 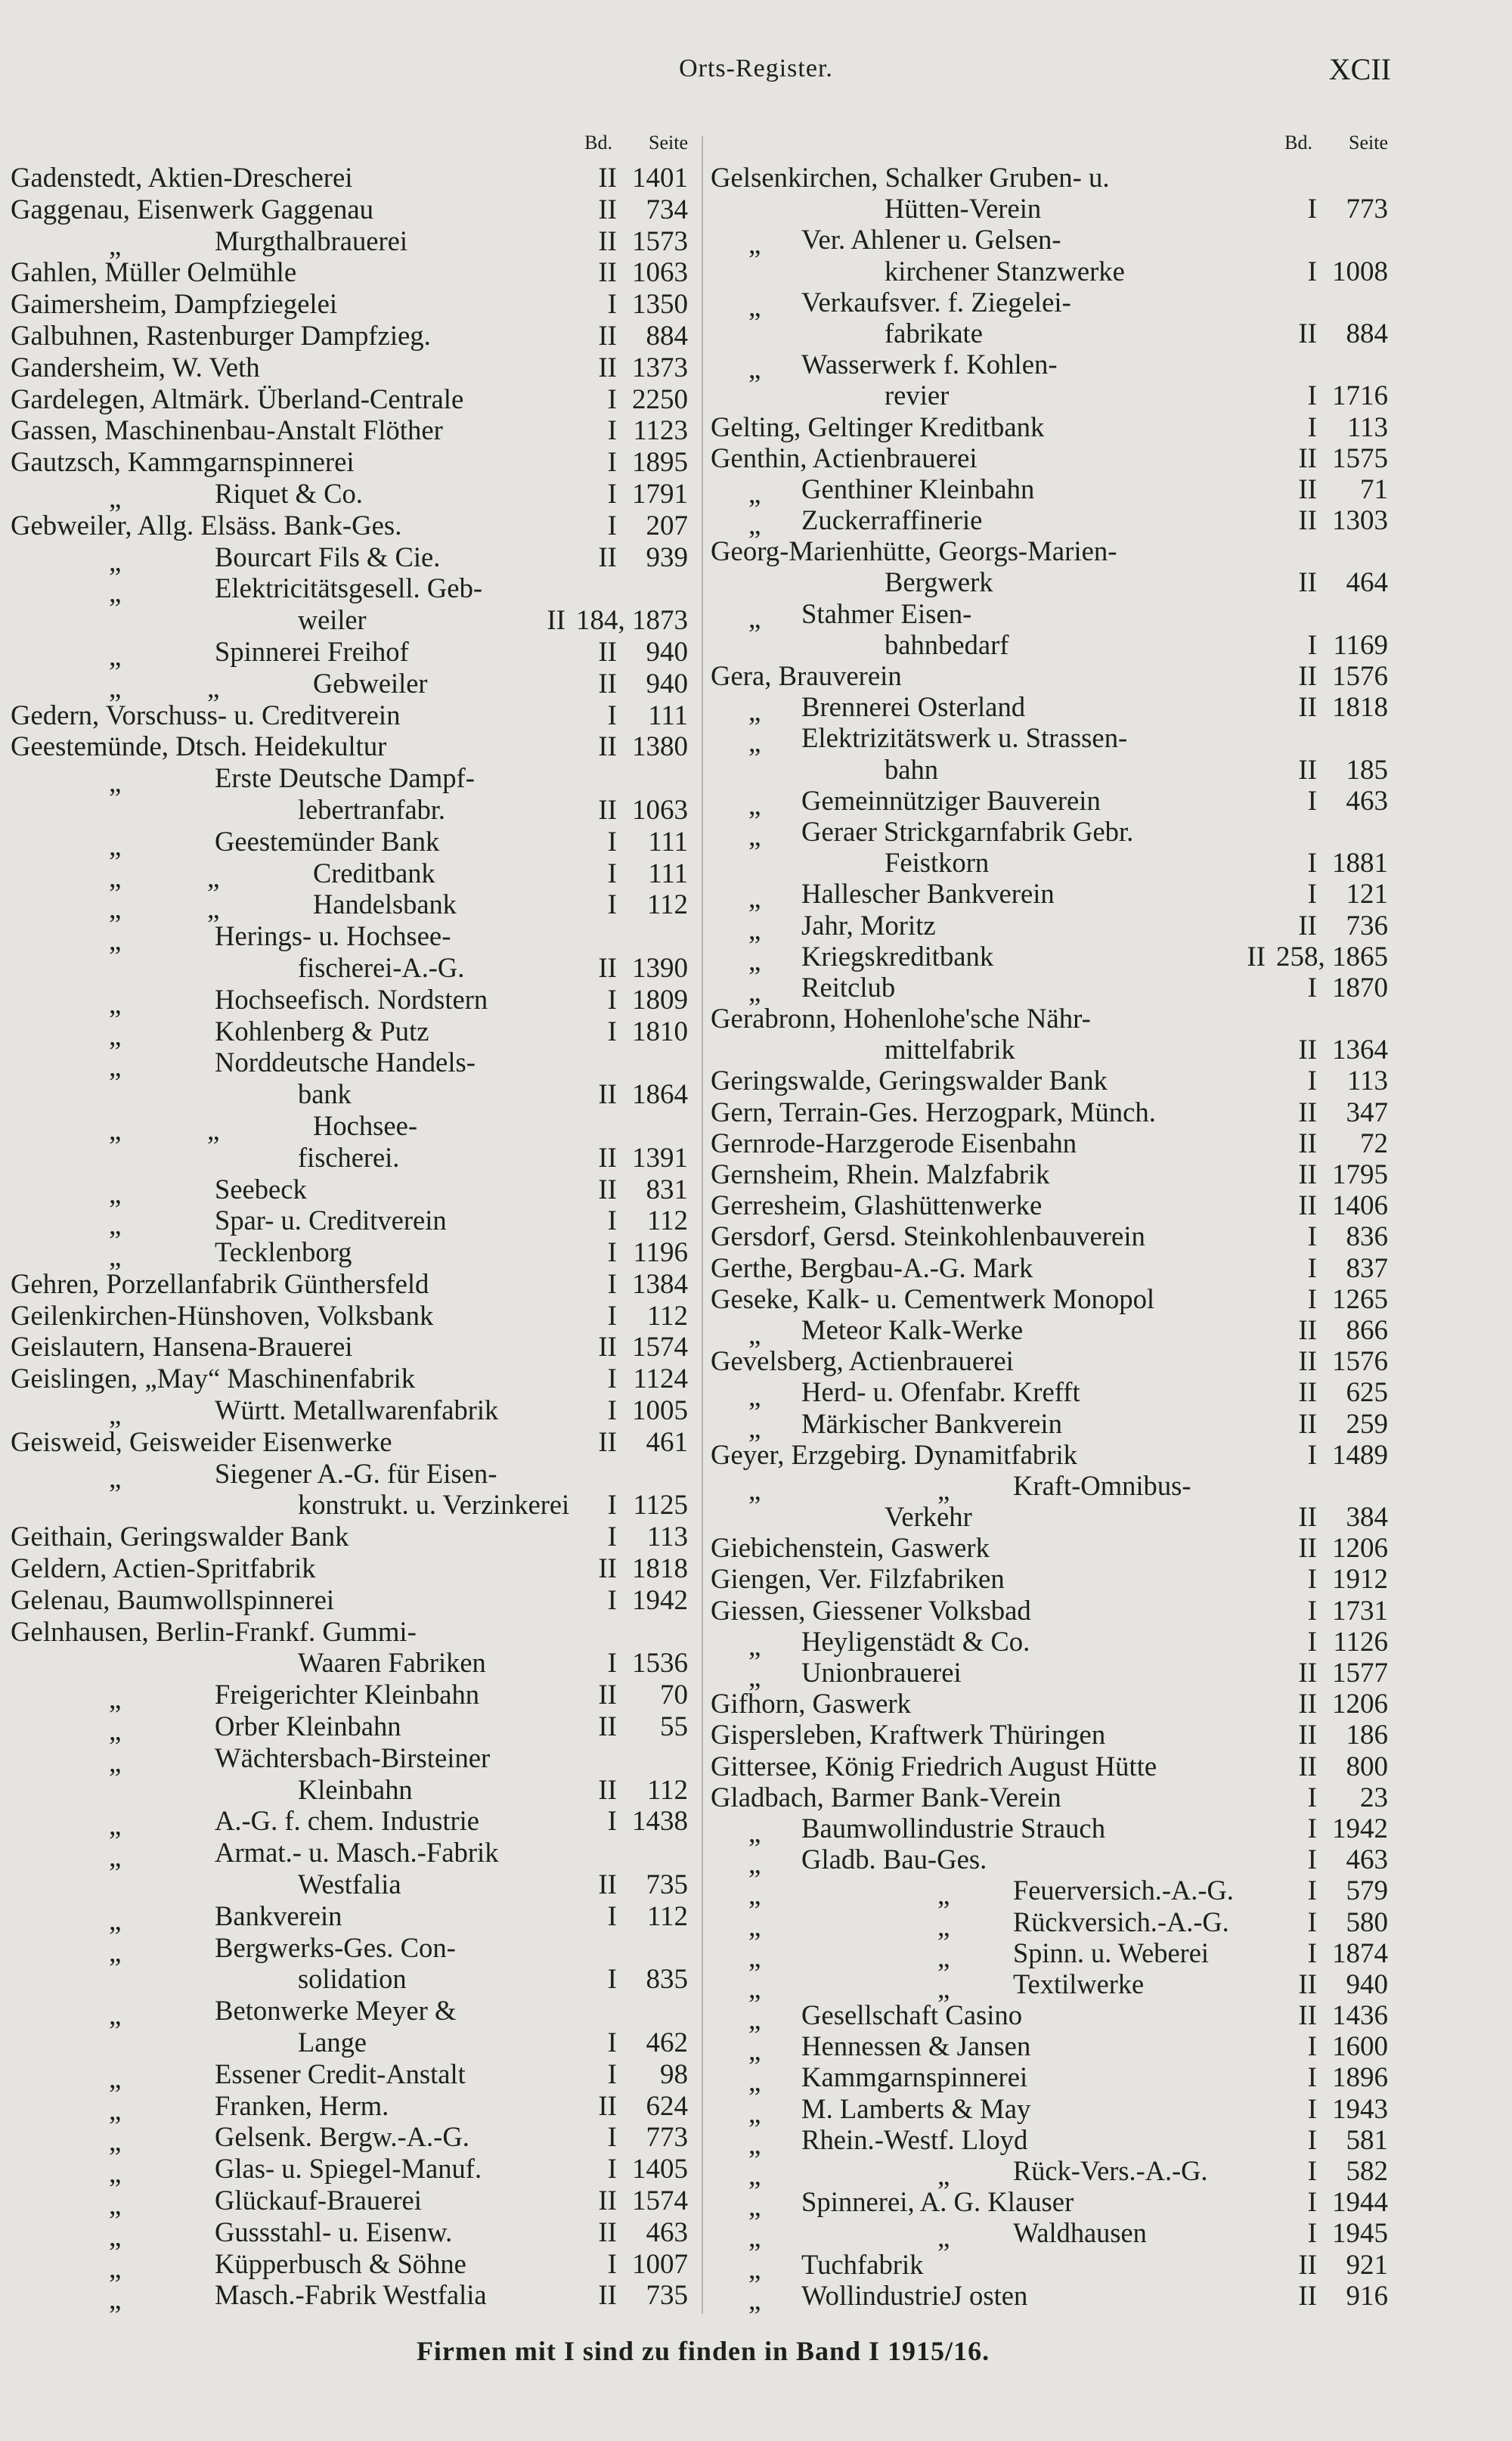 What do you see at coordinates (660, 178) in the screenshot?
I see `page-reference: 1401` at bounding box center [660, 178].